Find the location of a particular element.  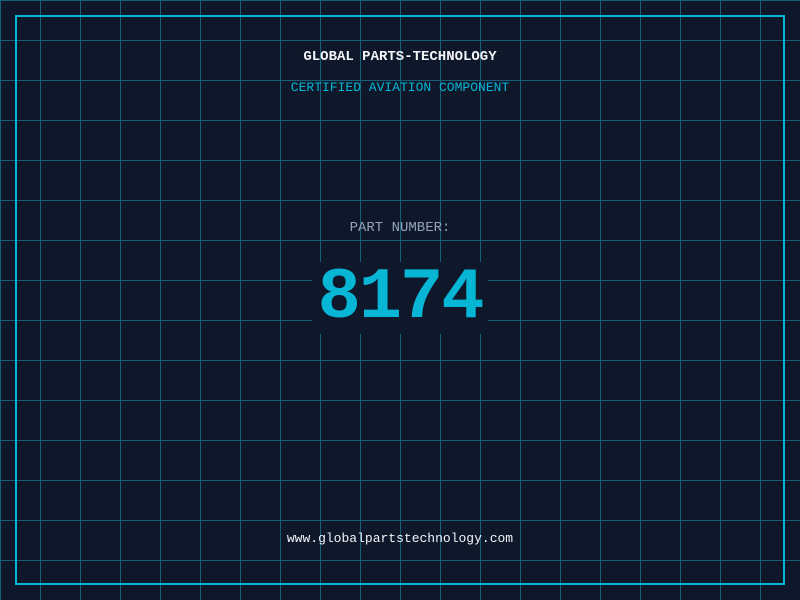

company-title: GLOBAL PARTS-TECHNOLOGY is located at coordinates (400, 57).